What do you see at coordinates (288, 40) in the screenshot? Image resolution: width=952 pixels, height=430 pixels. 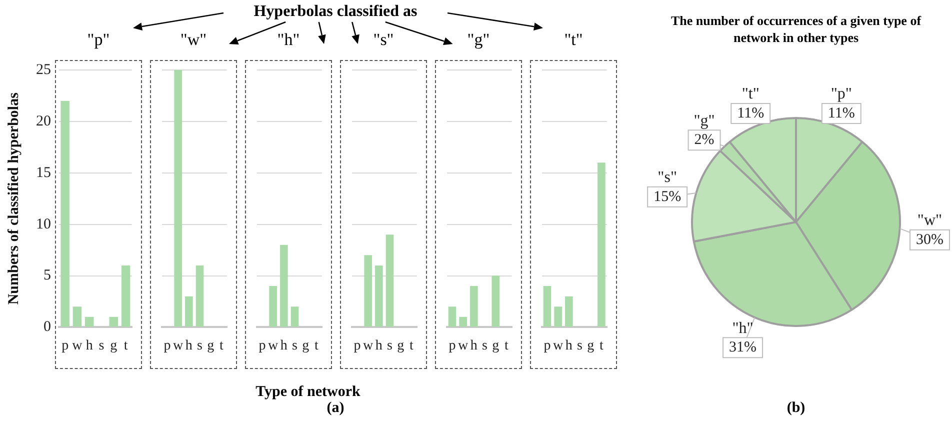 I see `chart-title: "h"` at bounding box center [288, 40].